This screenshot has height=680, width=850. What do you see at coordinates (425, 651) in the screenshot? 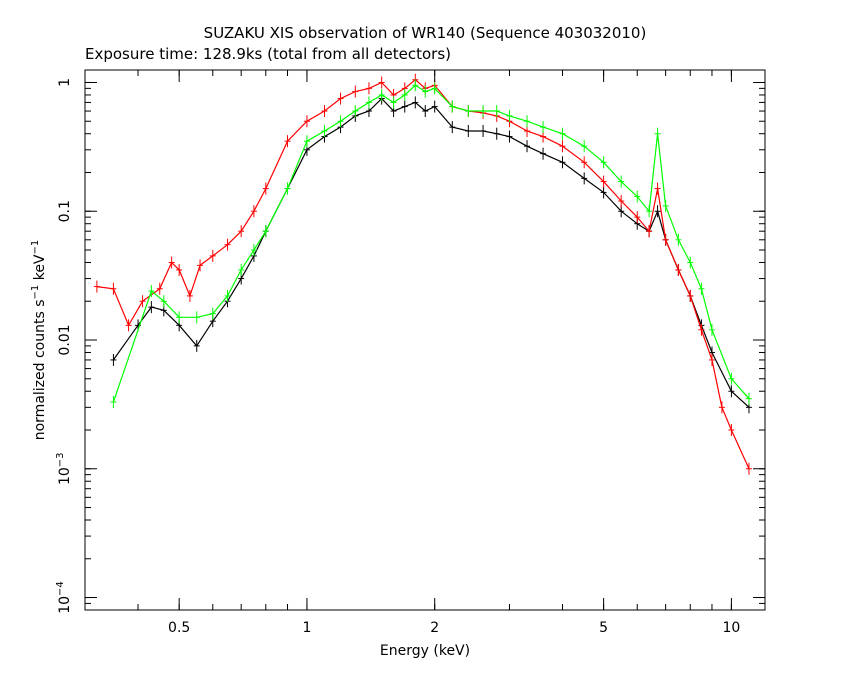
I see `x-axis-label: Energy (keV)` at bounding box center [425, 651].